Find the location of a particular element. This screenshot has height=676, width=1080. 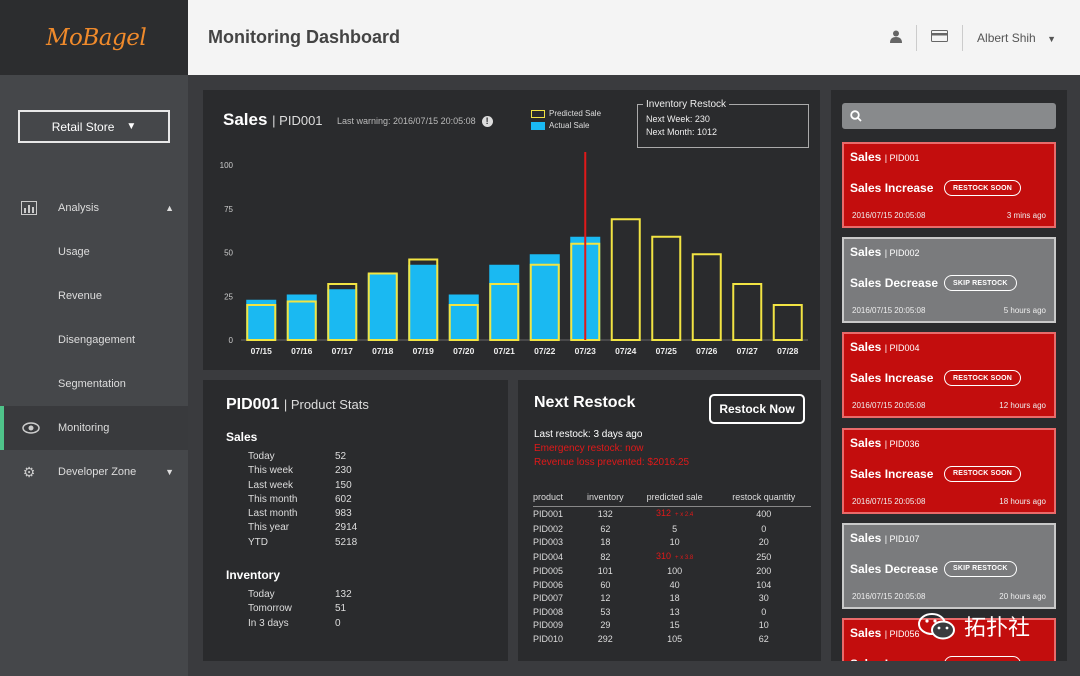

search-input is located at coordinates (949, 116).